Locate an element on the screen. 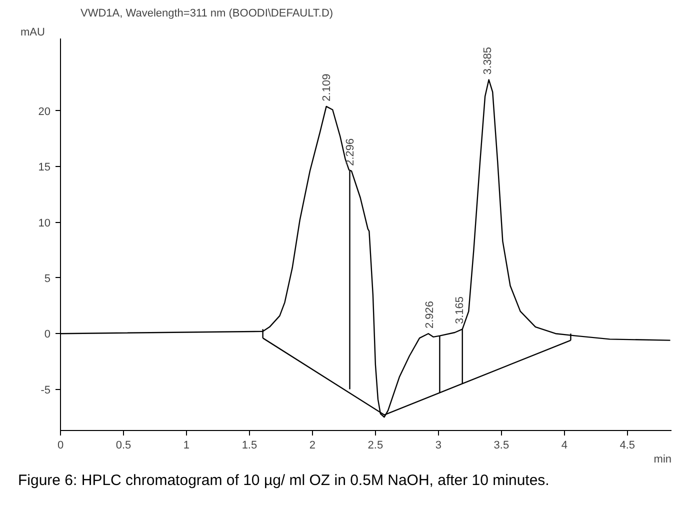 The height and width of the screenshot is (509, 683). x-tick-label: 0 is located at coordinates (60, 446).